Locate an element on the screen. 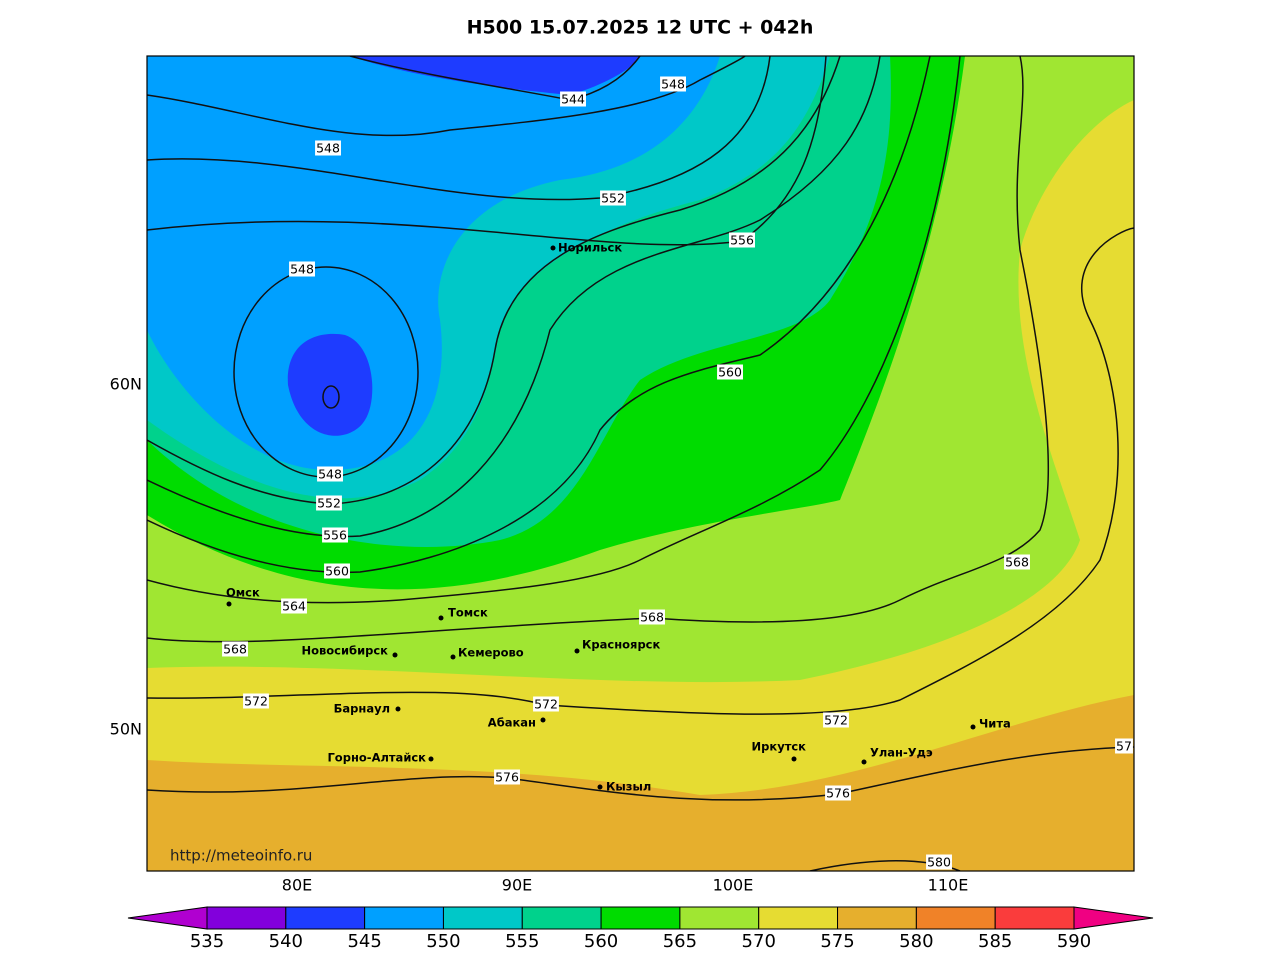 This screenshot has height=967, width=1281. contour-label: 576 is located at coordinates (507, 777).